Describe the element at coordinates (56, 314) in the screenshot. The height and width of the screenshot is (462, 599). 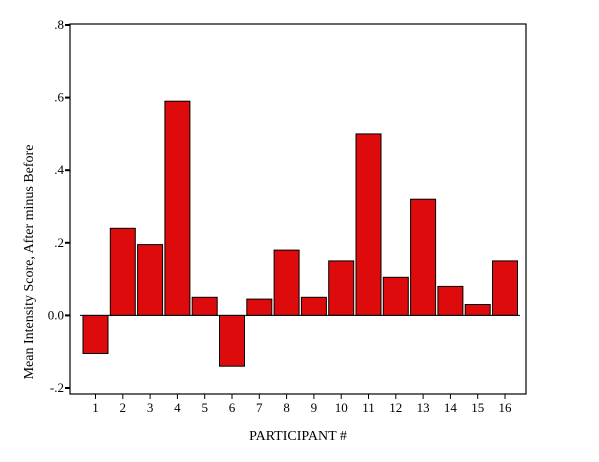
I see `y-tick-label: 0.0` at that location.